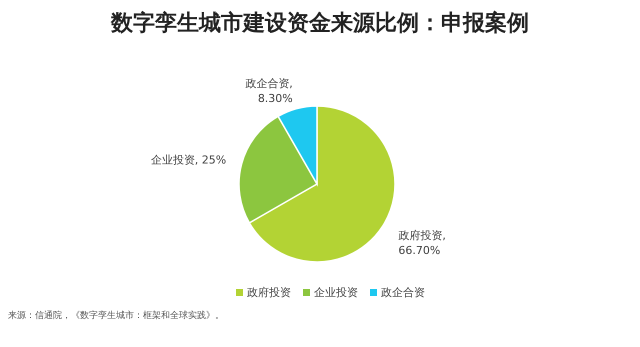 This screenshot has width=640, height=347. Describe the element at coordinates (188, 159) in the screenshot. I see `data-label: 企业投资, 25%` at that location.